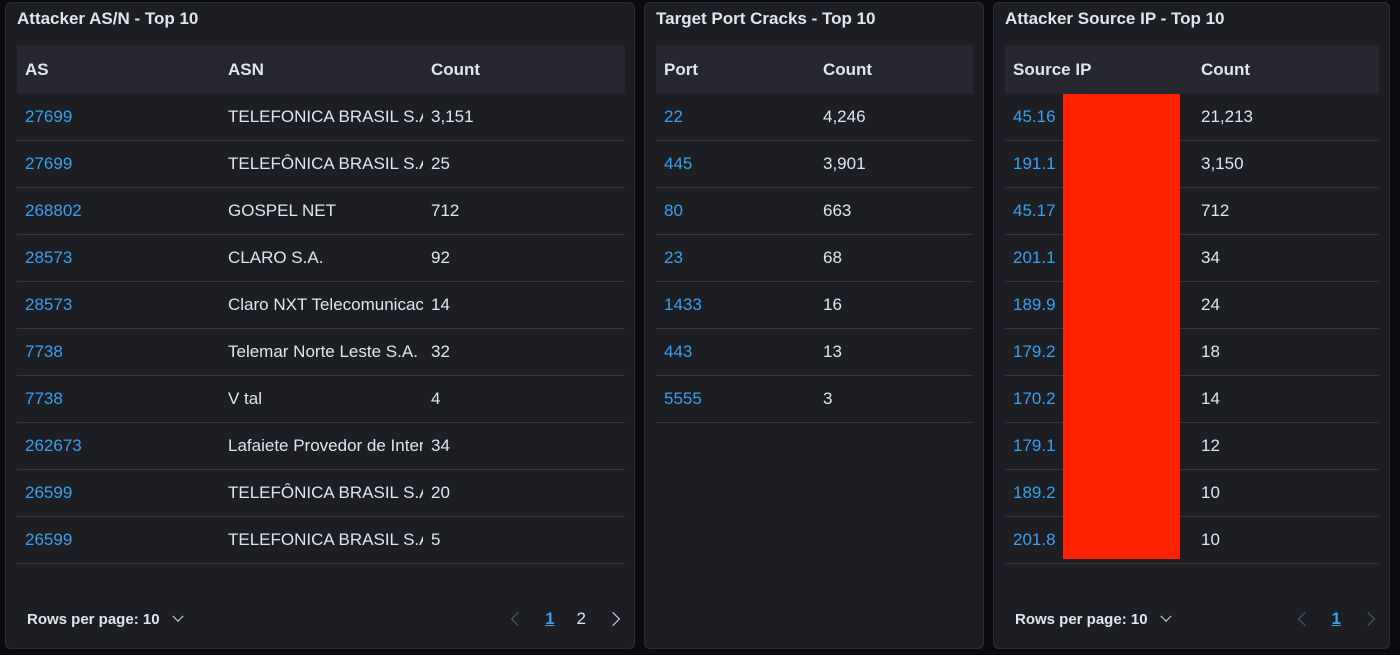  What do you see at coordinates (678, 351) in the screenshot?
I see `cell-port: 443` at bounding box center [678, 351].